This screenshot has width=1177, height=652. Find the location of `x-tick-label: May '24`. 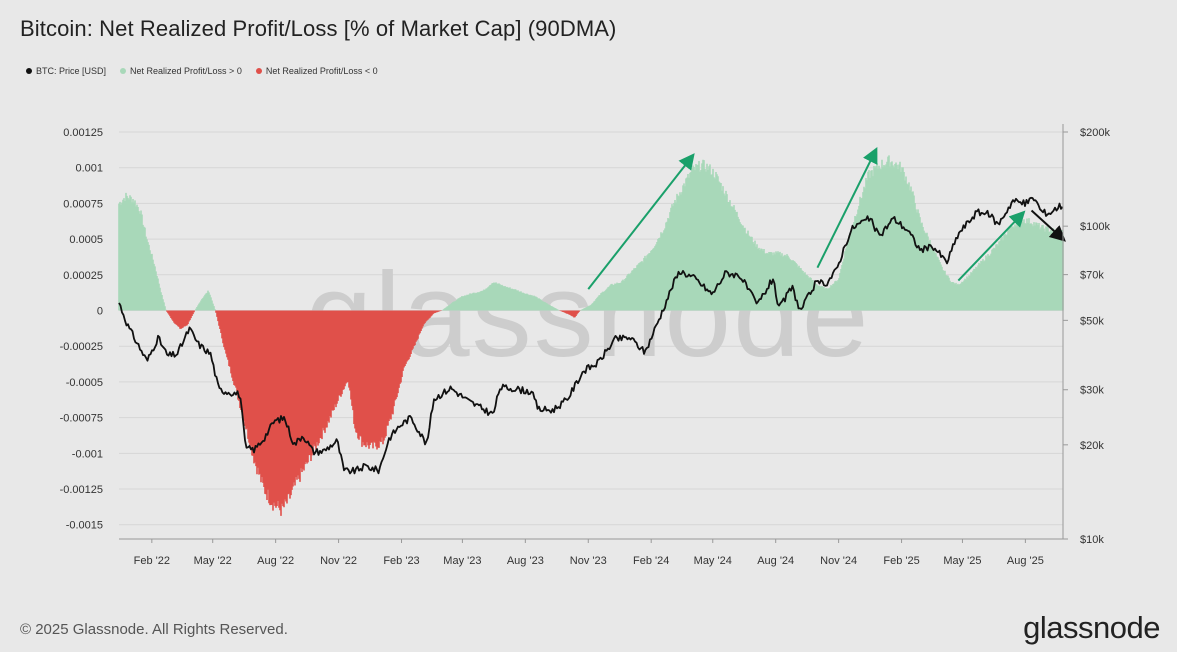

x-tick-label: May '24 is located at coordinates (713, 561).